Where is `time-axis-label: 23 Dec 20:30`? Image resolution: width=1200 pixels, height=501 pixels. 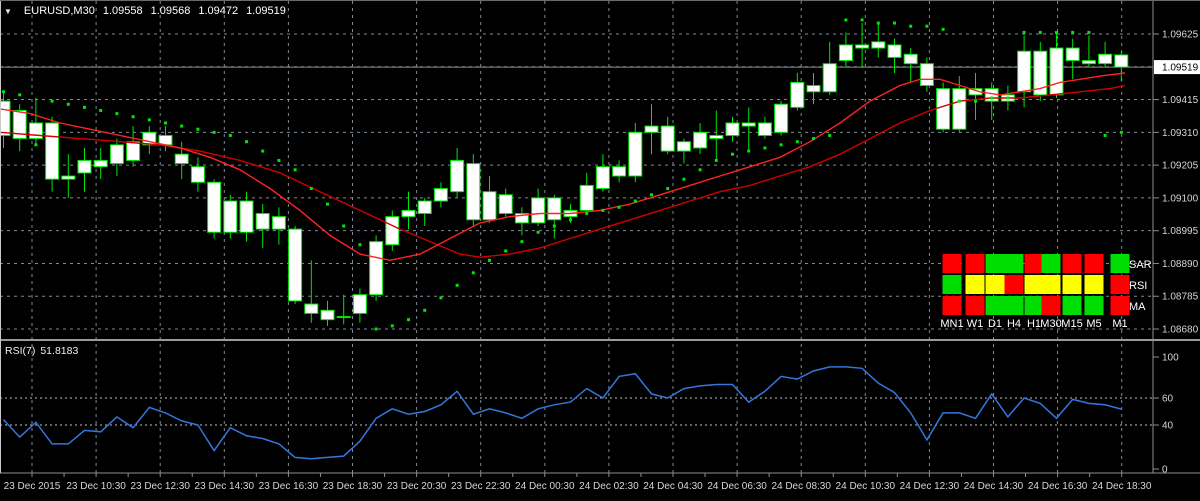
time-axis-label: 23 Dec 20:30 is located at coordinates (417, 486).